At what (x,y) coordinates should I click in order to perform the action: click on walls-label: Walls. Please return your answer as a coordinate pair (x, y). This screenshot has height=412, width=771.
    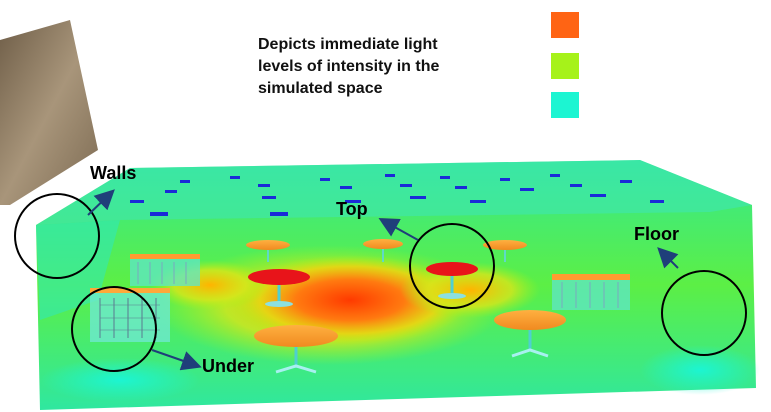
    Looking at the image, I should click on (113, 173).